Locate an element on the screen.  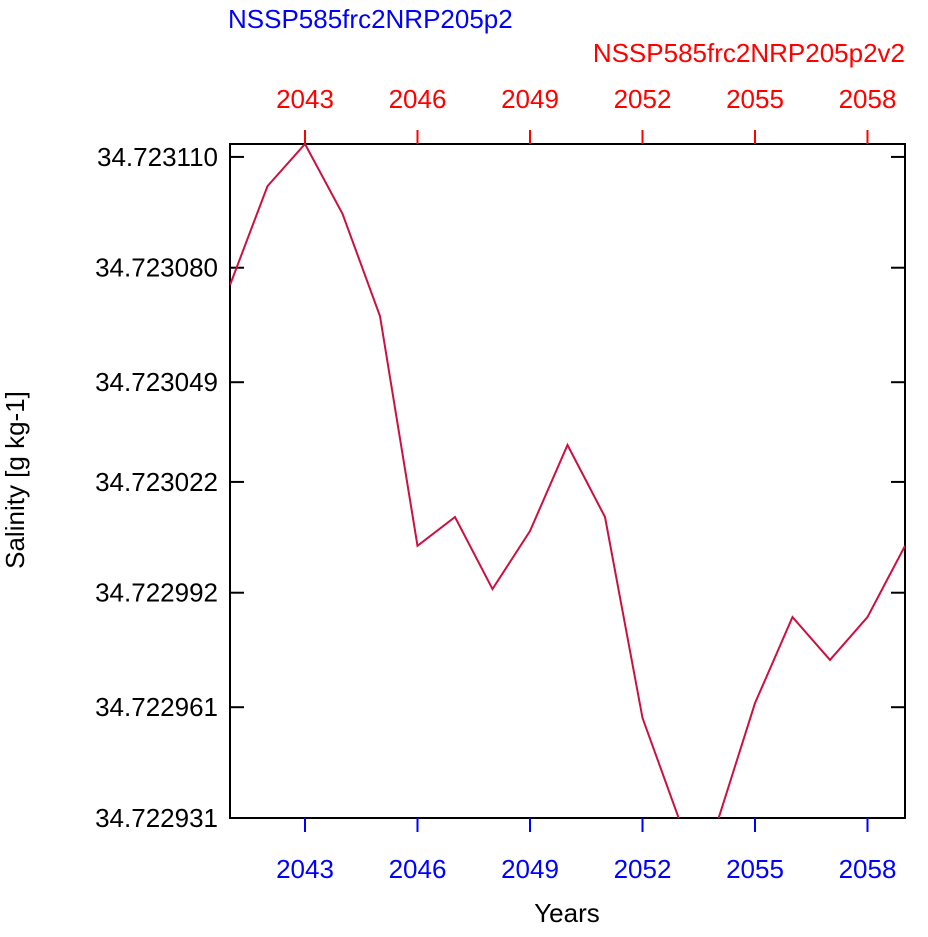
y-tick-label: 34.723080 is located at coordinates (156, 268).